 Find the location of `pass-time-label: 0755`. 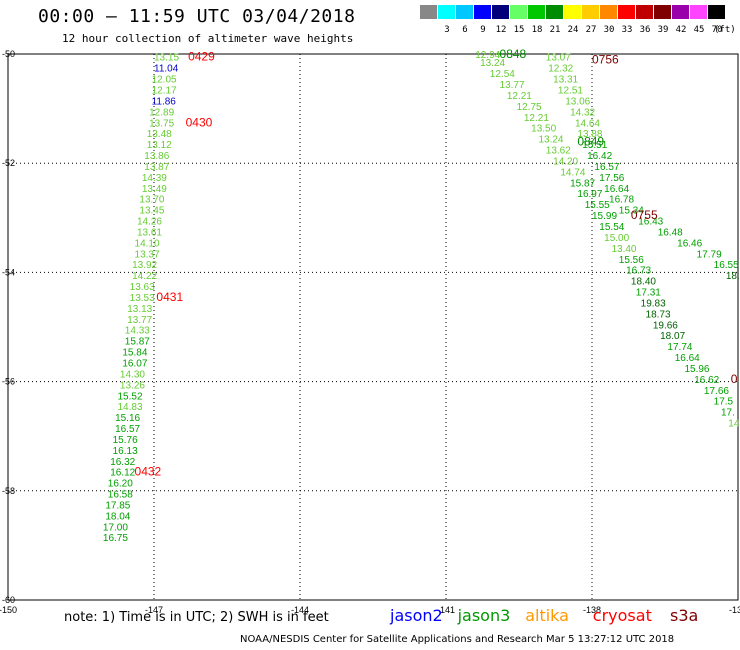

pass-time-label: 0755 is located at coordinates (644, 215).